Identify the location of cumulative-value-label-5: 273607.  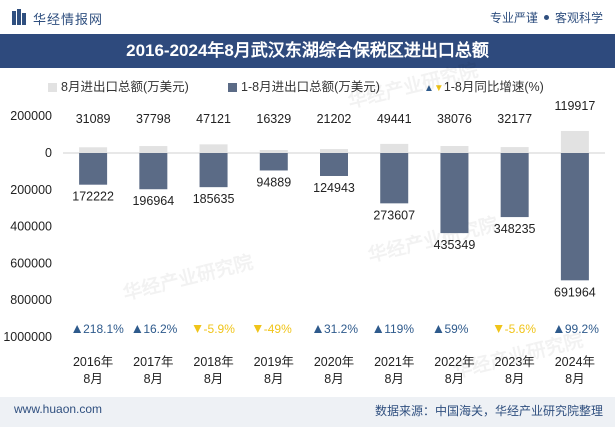
(394, 215).